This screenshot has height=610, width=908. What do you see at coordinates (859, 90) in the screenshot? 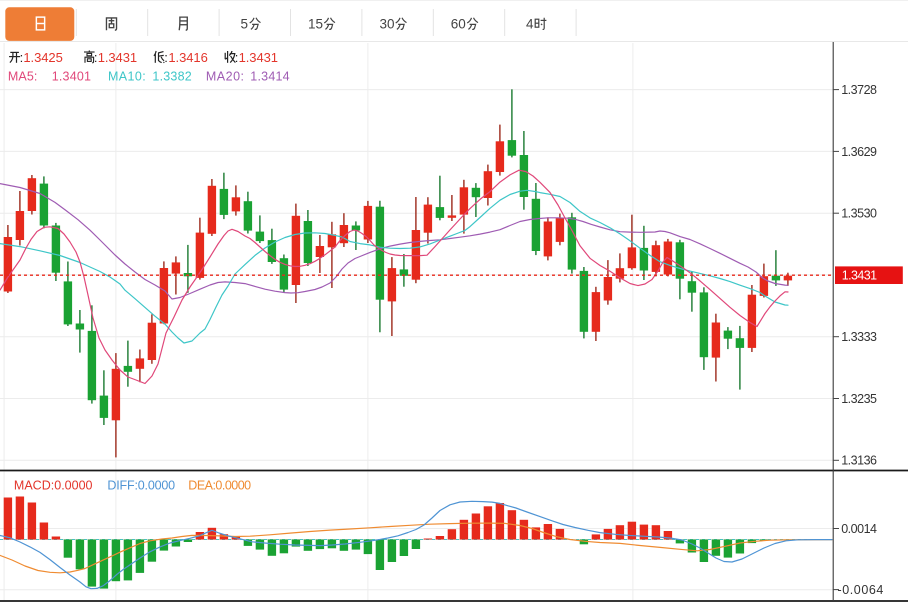
I see `svg-text: 1.3728` at bounding box center [859, 90].